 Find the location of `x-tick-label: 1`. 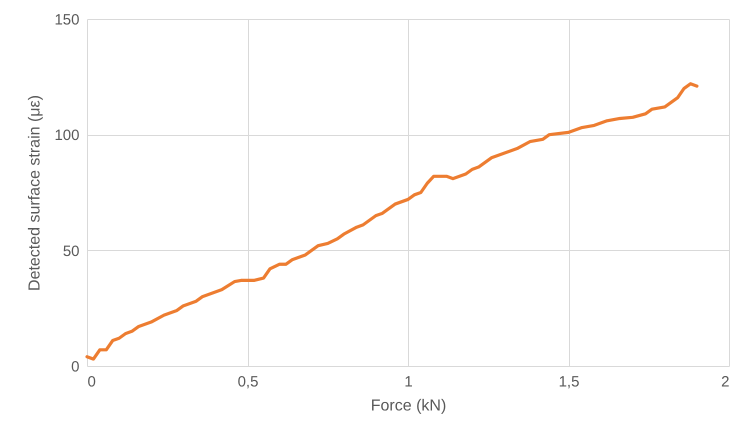

x-tick-label: 1 is located at coordinates (408, 382).